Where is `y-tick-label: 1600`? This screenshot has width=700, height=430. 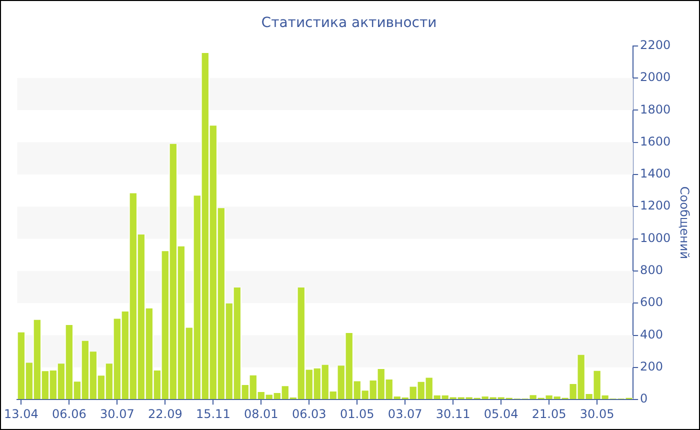
y-tick-label: 1600 is located at coordinates (655, 141).